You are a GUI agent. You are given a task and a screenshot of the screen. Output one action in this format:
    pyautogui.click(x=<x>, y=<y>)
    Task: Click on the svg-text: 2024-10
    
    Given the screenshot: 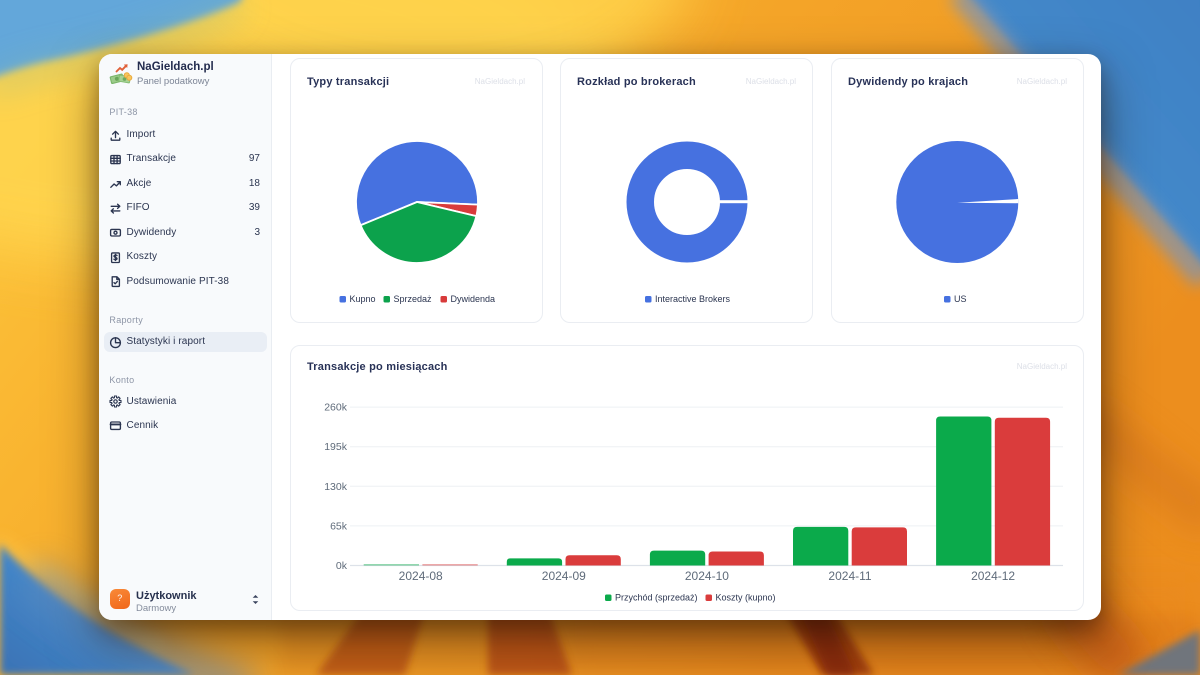 What is the action you would take?
    pyautogui.click(x=707, y=576)
    